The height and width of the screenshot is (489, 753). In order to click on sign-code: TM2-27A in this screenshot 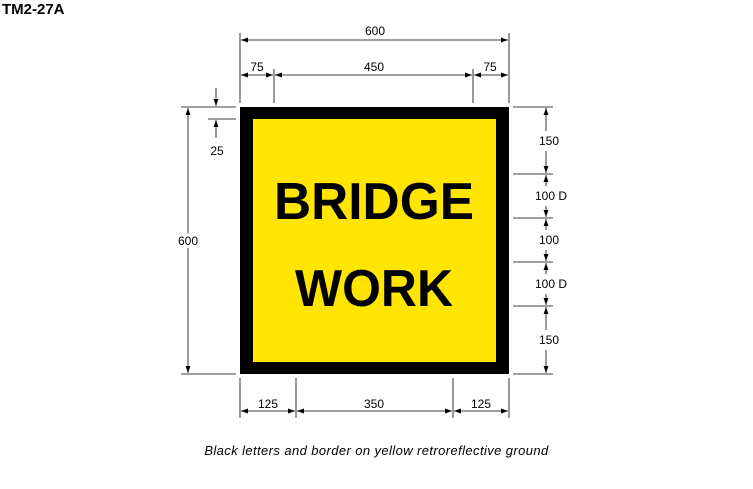, I will do `click(33, 9)`.